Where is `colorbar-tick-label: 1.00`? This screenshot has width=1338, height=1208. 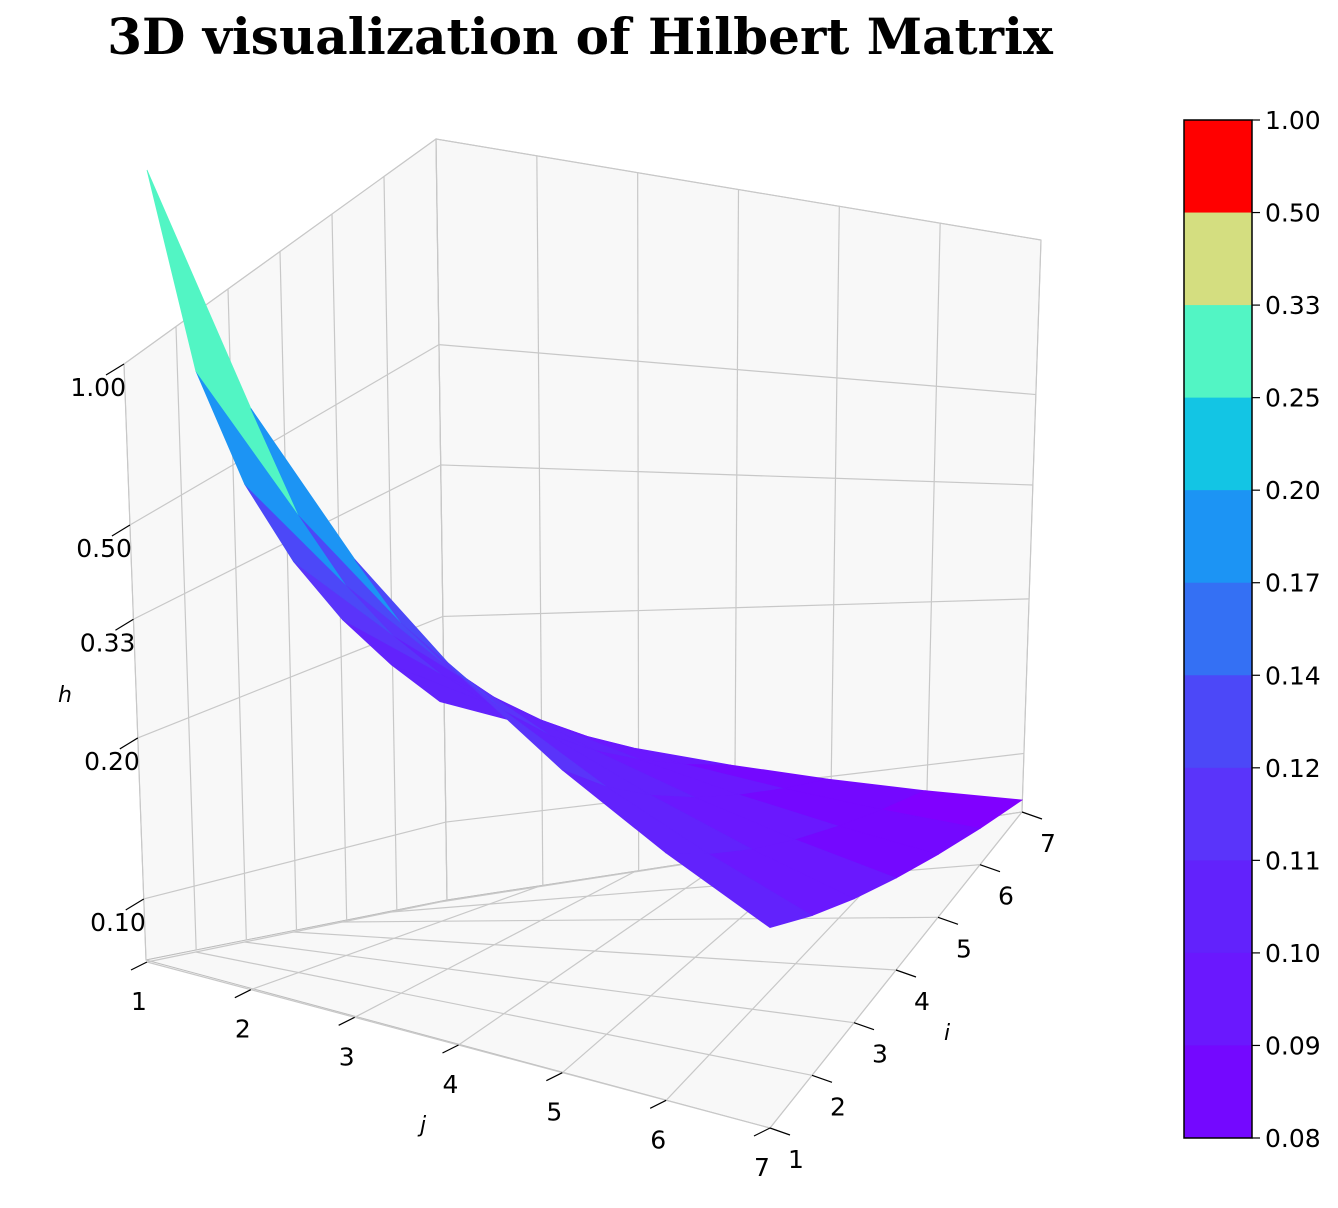
colorbar-tick-label: 1.00 is located at coordinates (1293, 120).